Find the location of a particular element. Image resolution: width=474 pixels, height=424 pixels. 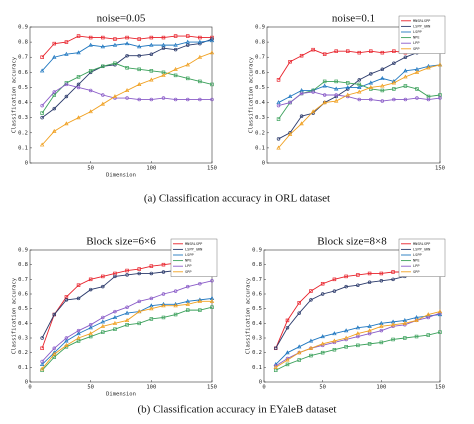

legend-label: MNSRLSPP is located at coordinates (421, 21).